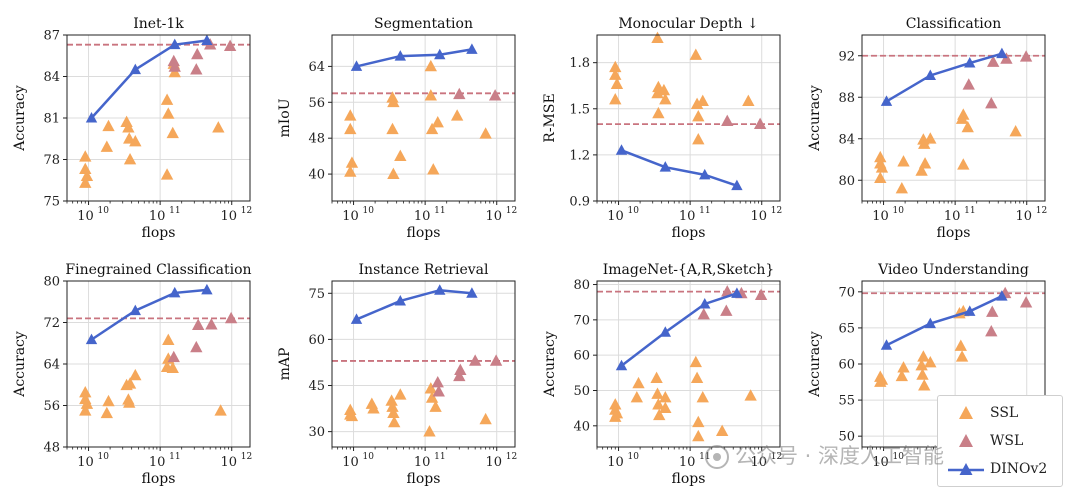  What do you see at coordinates (51, 160) in the screenshot?
I see `y-tick-label: 78` at bounding box center [51, 160].